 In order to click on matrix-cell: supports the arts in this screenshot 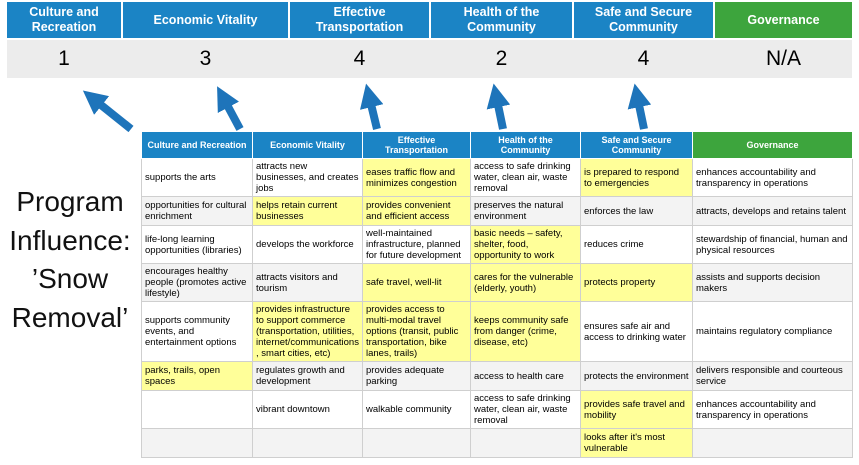, I will do `click(197, 177)`.